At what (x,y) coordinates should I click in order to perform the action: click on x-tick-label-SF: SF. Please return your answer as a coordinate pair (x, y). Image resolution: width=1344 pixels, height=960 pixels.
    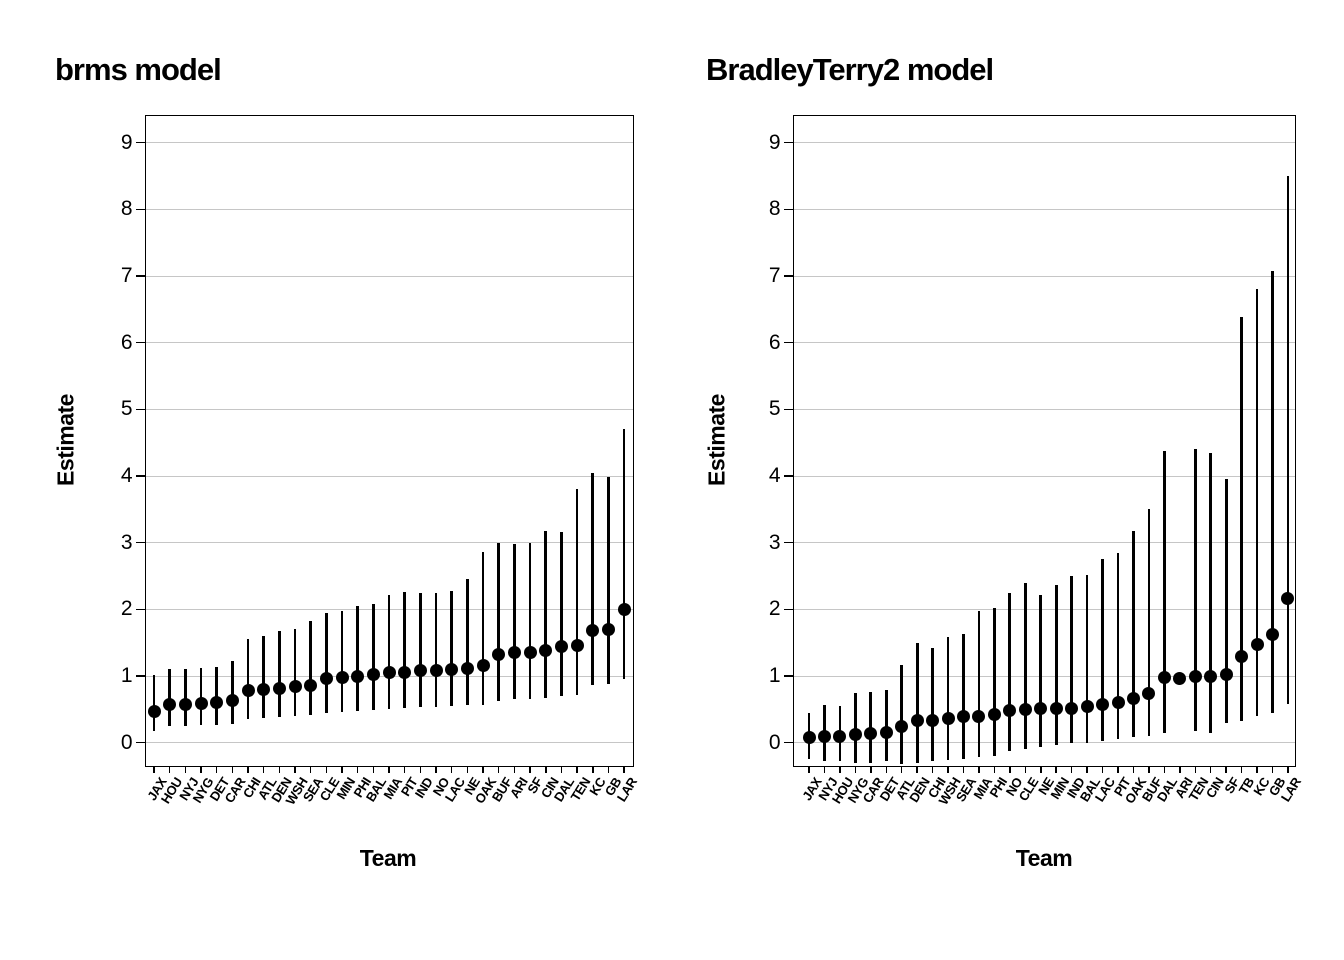
    Looking at the image, I should click on (535, 786).